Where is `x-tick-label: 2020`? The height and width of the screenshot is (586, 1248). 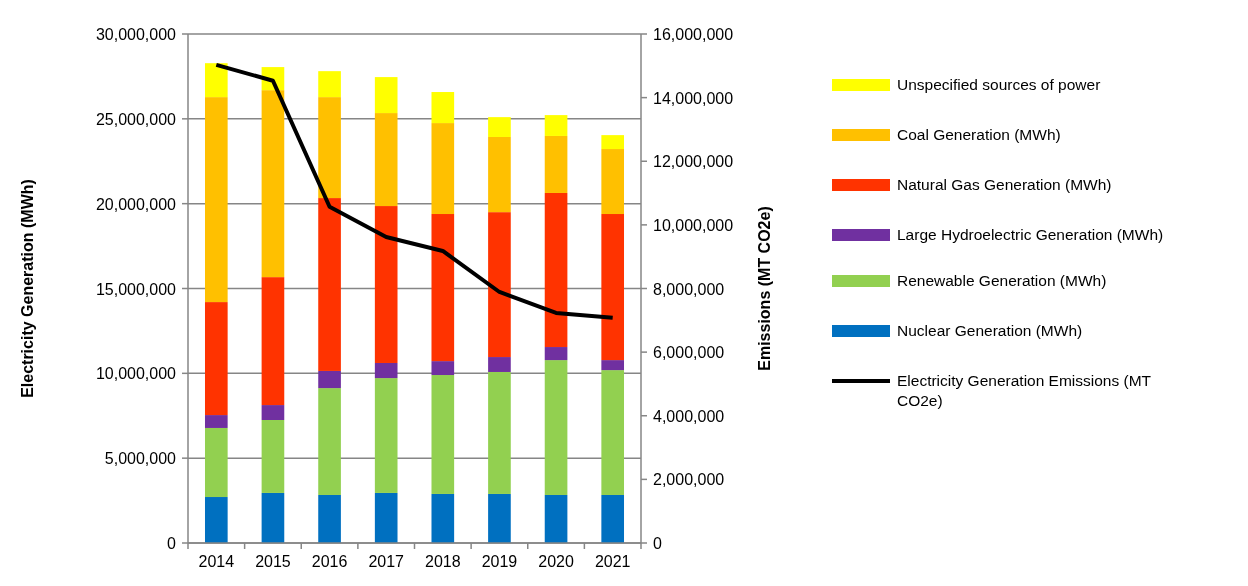
x-tick-label: 2020 is located at coordinates (556, 561).